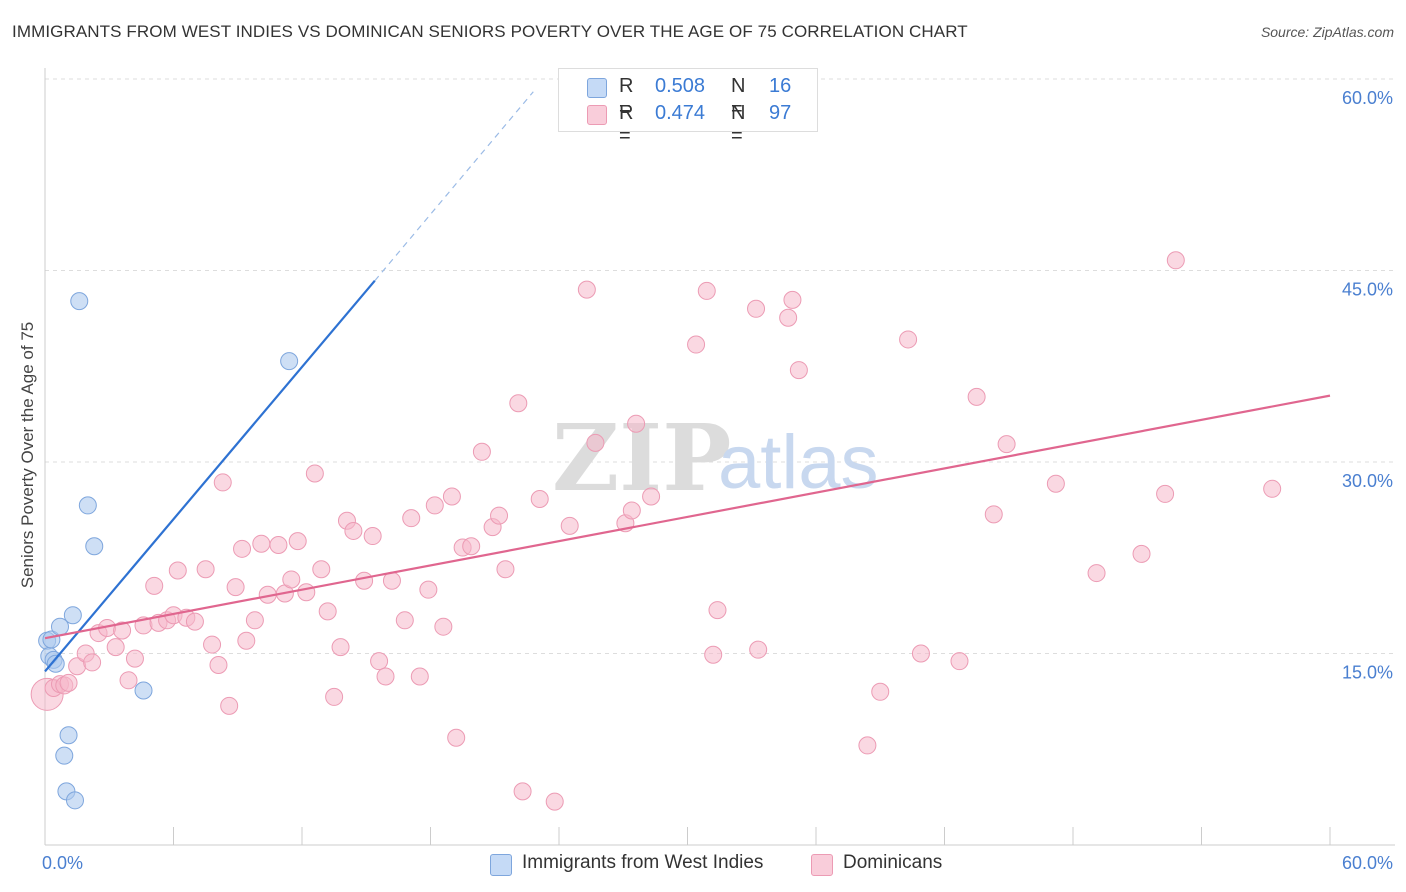 This screenshot has height=892, width=1406. What do you see at coordinates (893, 862) in the screenshot?
I see `bottom-legend-label: Dominicans` at bounding box center [893, 862].